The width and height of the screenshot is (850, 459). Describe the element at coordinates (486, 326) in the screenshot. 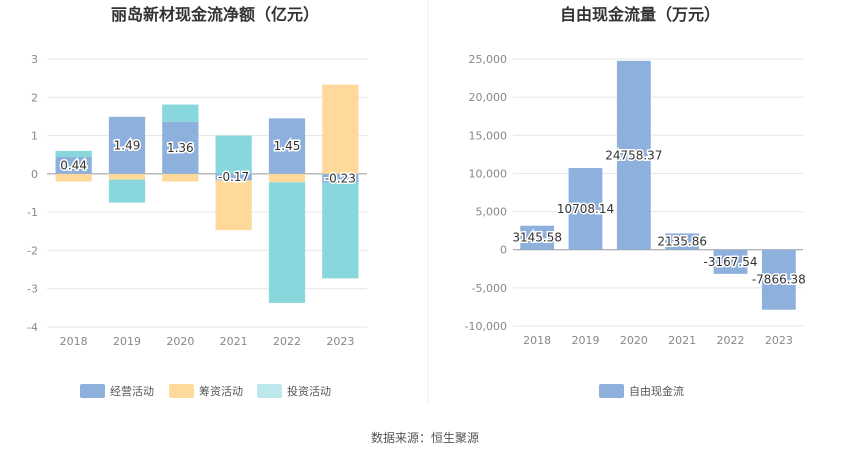

I see `right-y-tick-label: -10,000` at that location.